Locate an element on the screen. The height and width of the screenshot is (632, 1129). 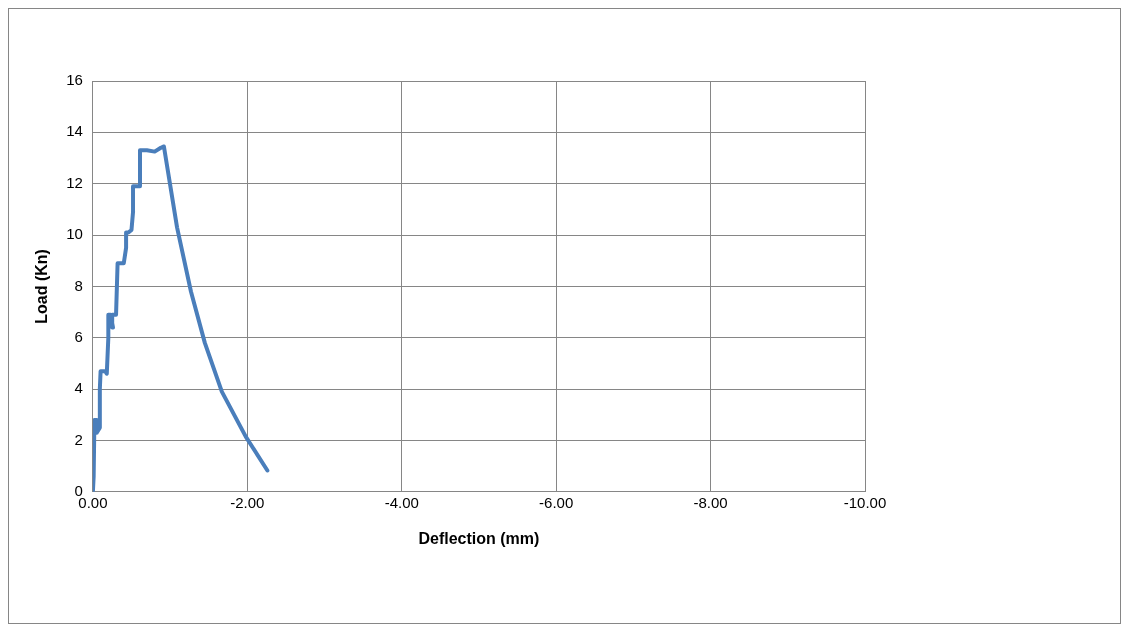
y-tick-label: 16 is located at coordinates (74, 80).